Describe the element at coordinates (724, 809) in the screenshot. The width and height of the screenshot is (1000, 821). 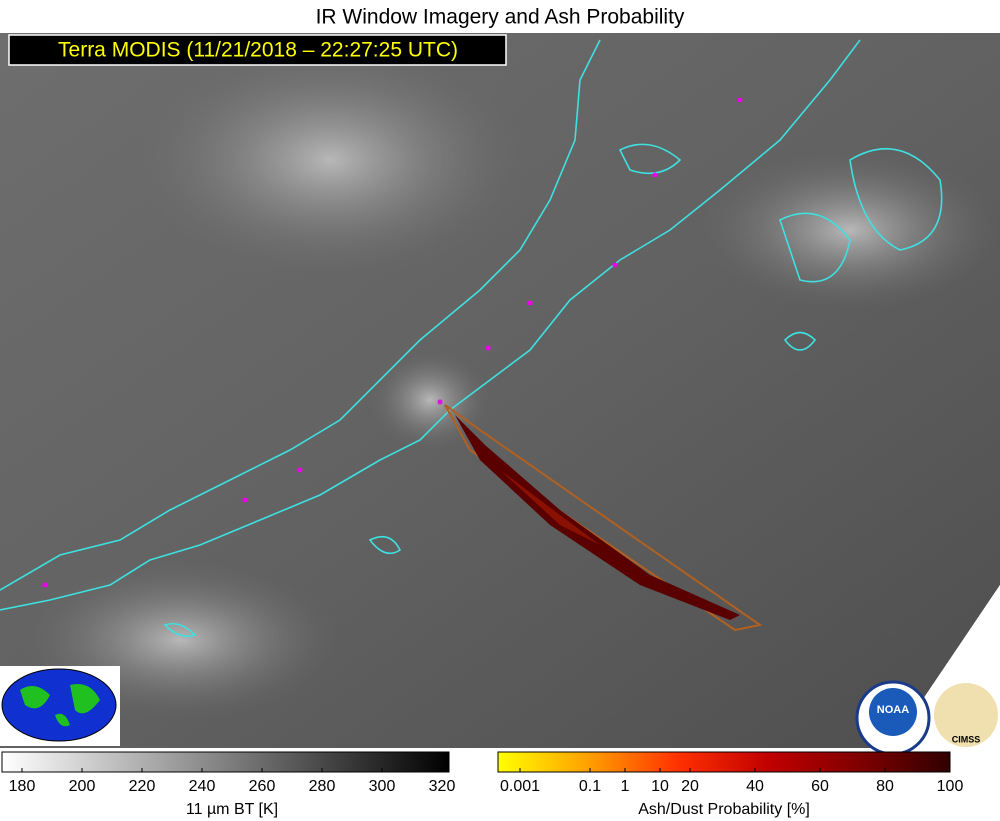
I see `colorbar-label: Ash/Dust Probability [%]` at that location.